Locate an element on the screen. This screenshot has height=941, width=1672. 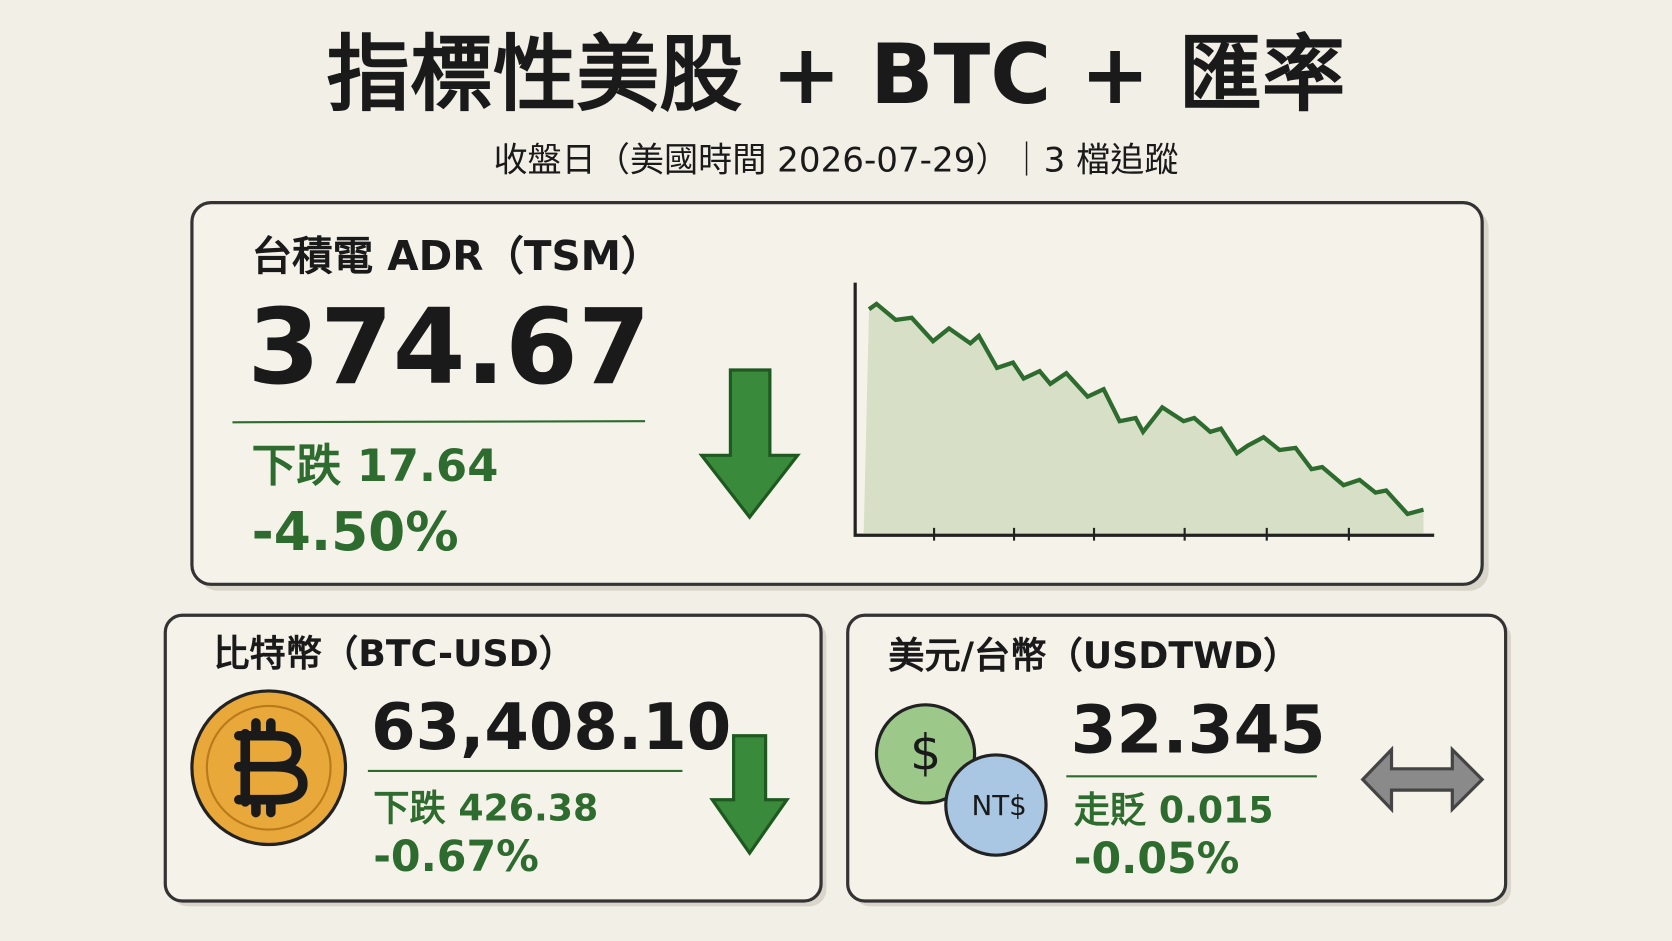
usd-coin is located at coordinates (925, 754).